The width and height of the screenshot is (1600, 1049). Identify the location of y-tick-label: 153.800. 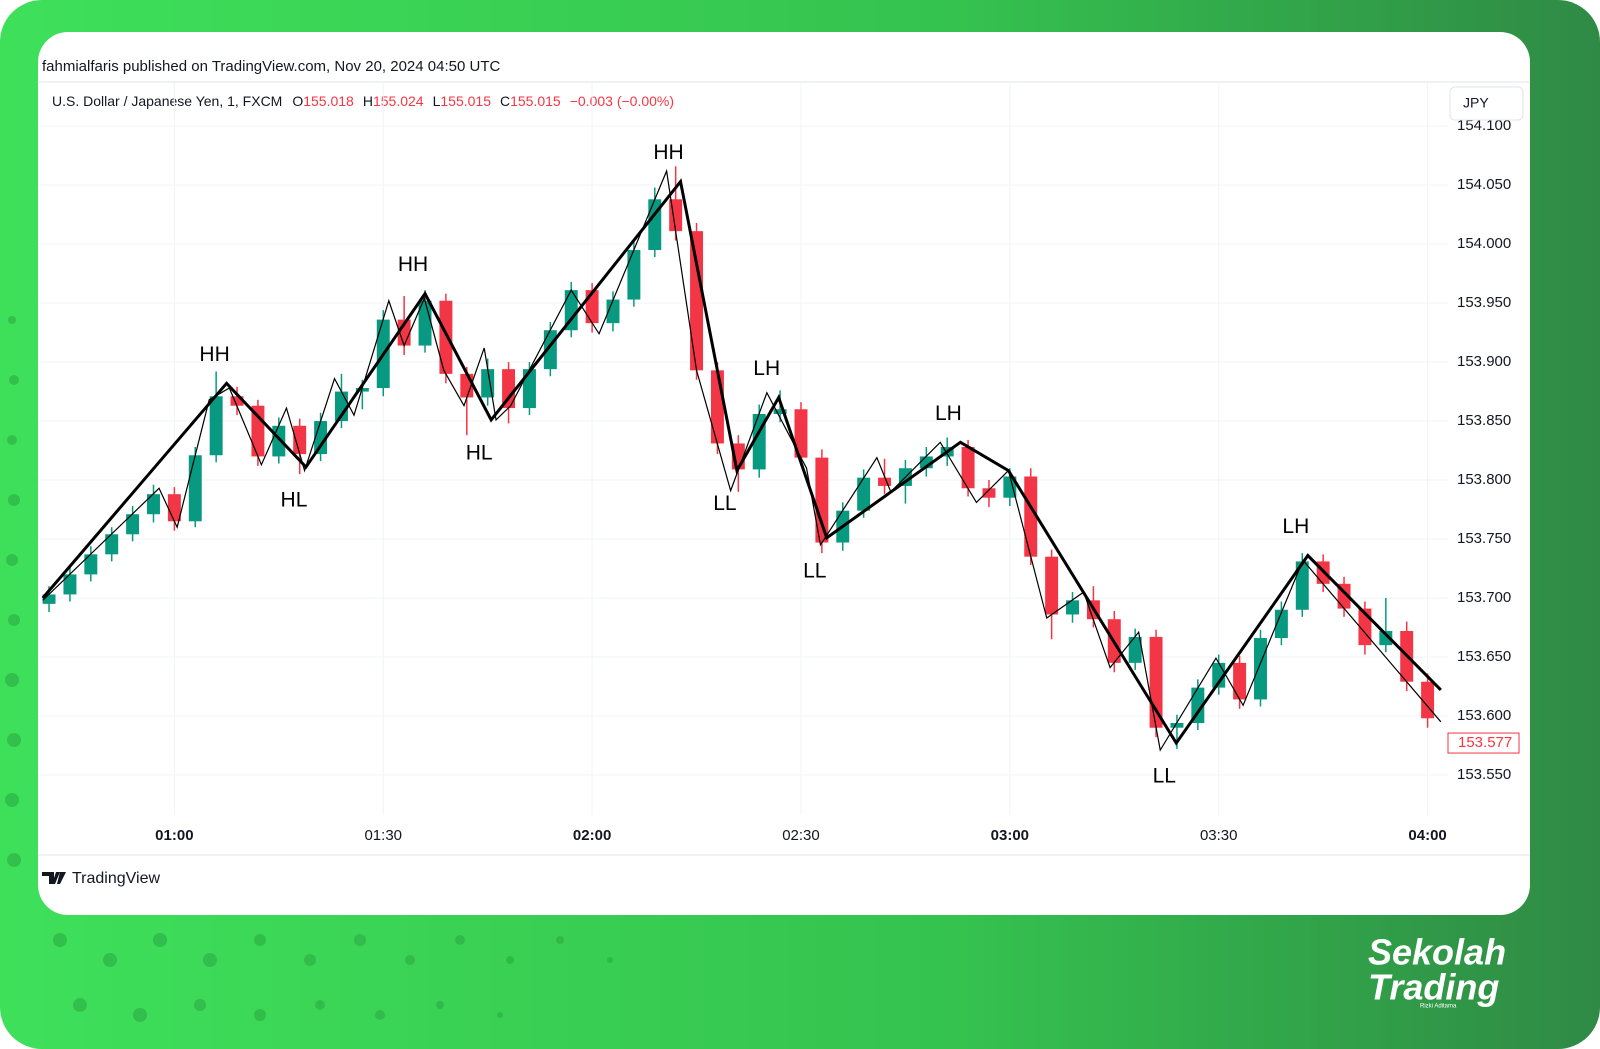
(1484, 479).